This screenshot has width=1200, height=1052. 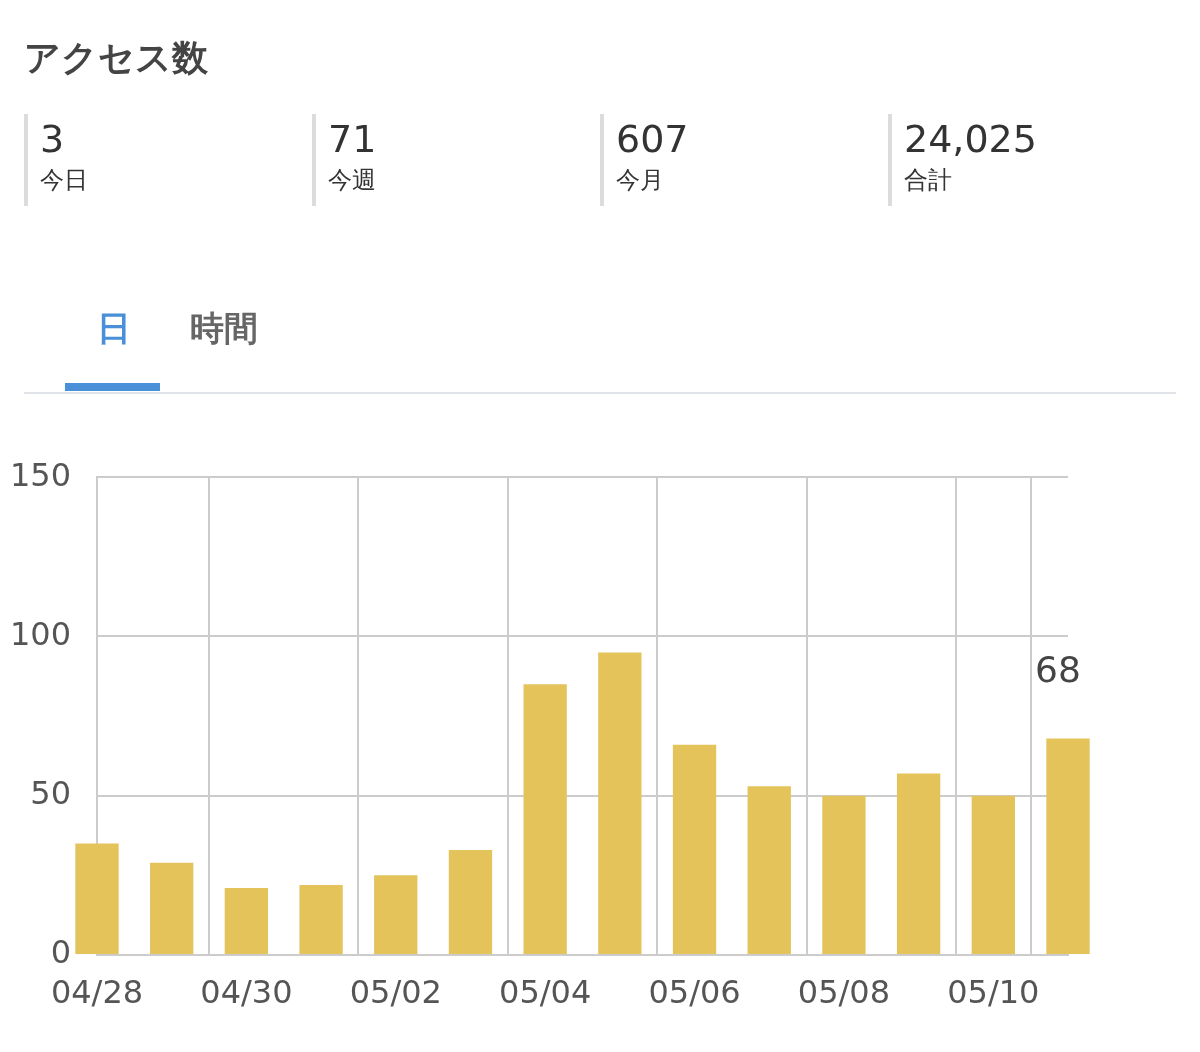 I want to click on text: 時間, so click(x=224, y=328).